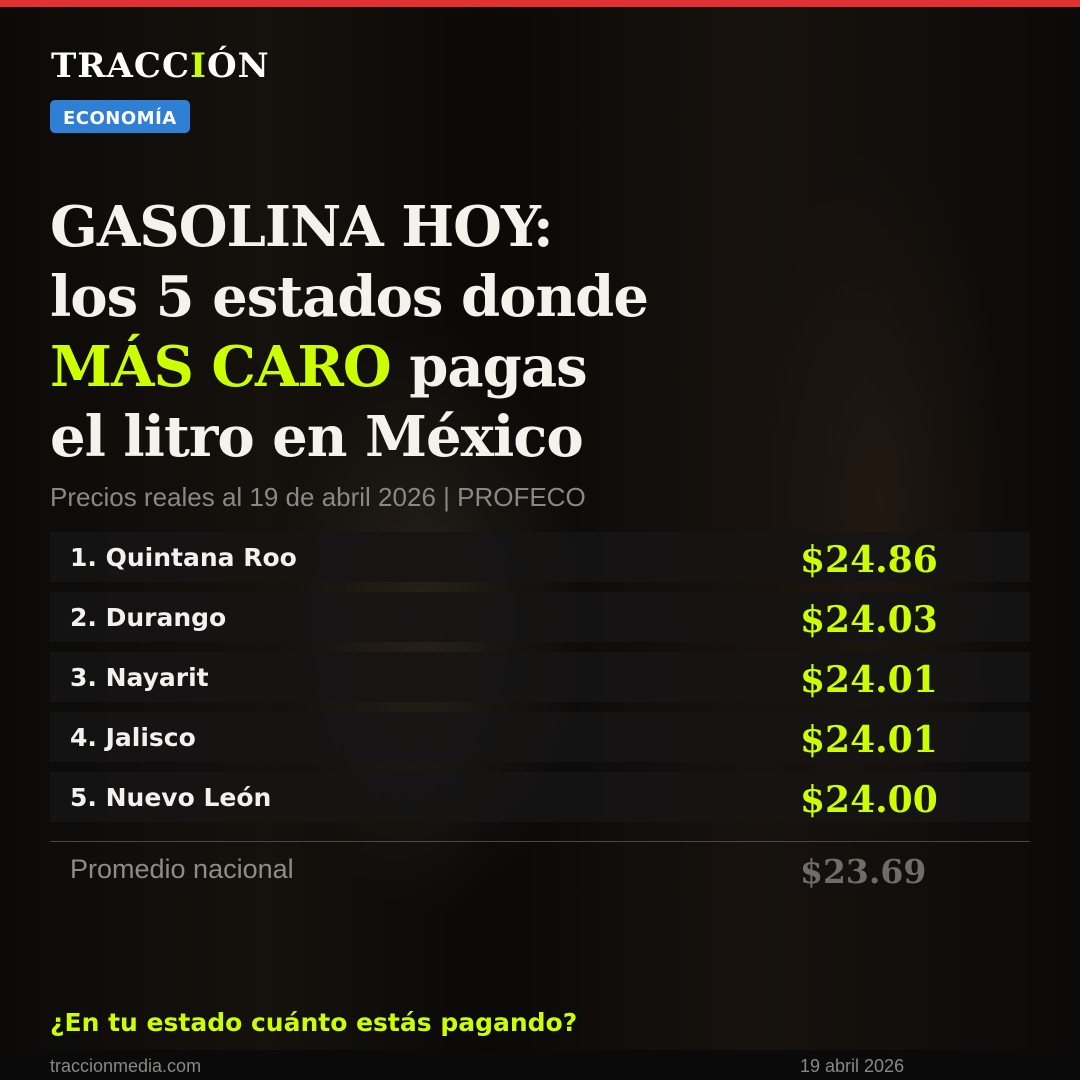 This screenshot has height=1080, width=1080. Describe the element at coordinates (133, 737) in the screenshot. I see `state-name: 4. Jalisco` at that location.